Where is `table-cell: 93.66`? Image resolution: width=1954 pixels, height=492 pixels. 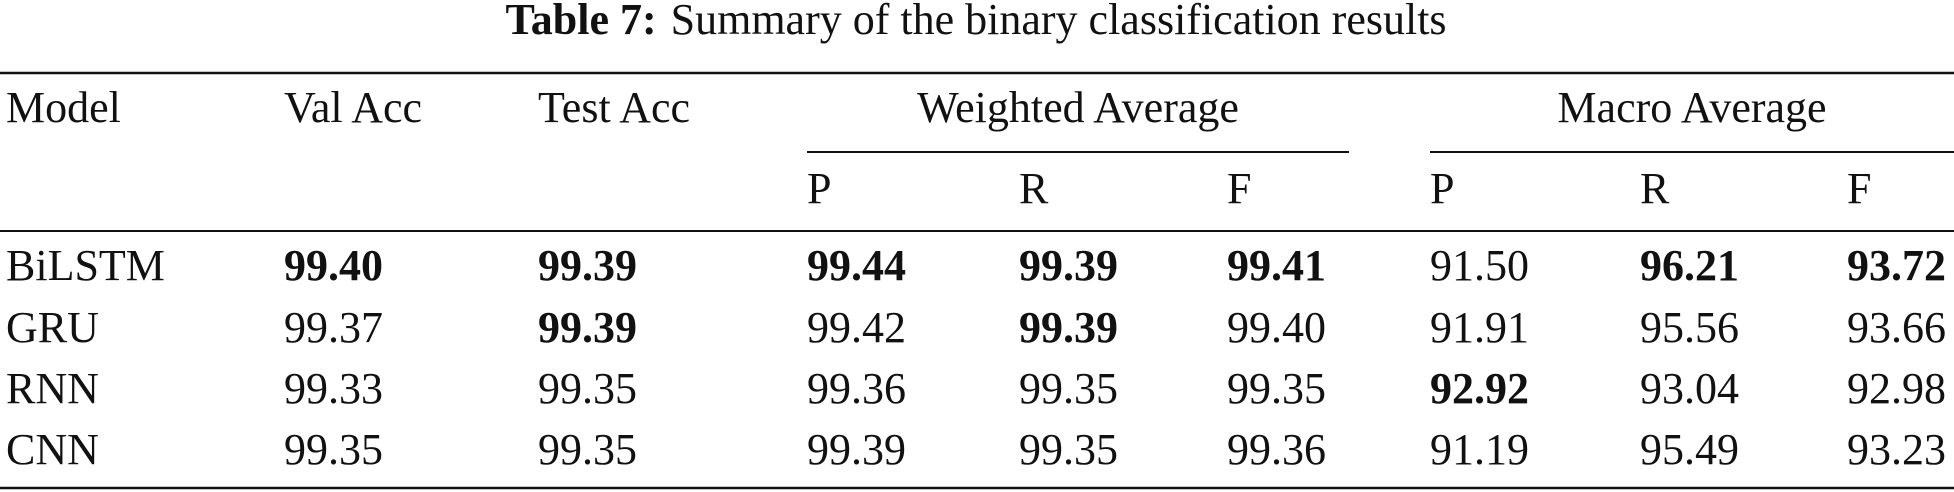
table-cell: 93.66 is located at coordinates (1896, 327).